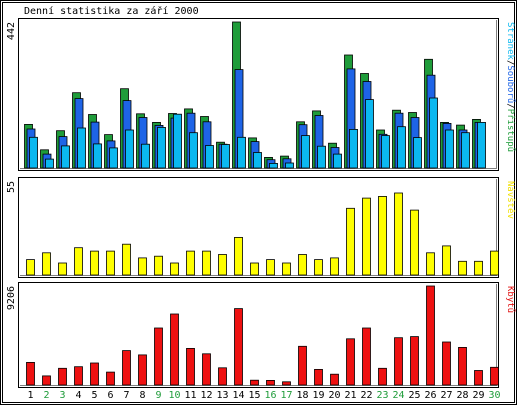 This screenshot has height=405, width=517. Describe the element at coordinates (510, 130) in the screenshot. I see `series-label-part: Přístupů` at that location.